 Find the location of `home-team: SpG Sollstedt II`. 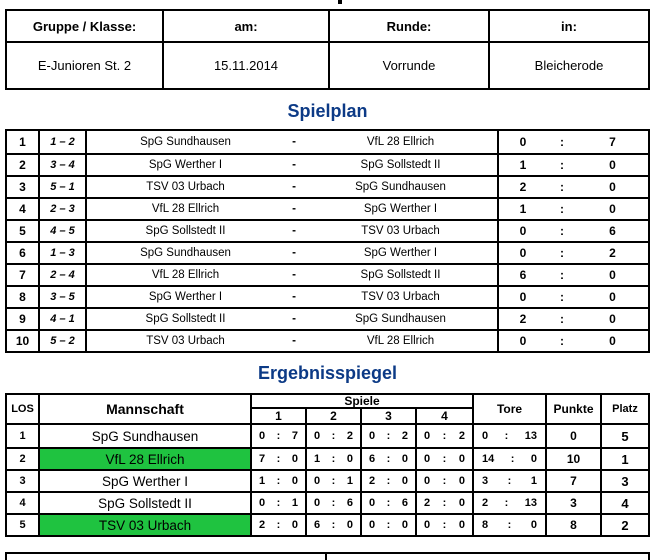

home-team: SpG Sollstedt II is located at coordinates (185, 231).